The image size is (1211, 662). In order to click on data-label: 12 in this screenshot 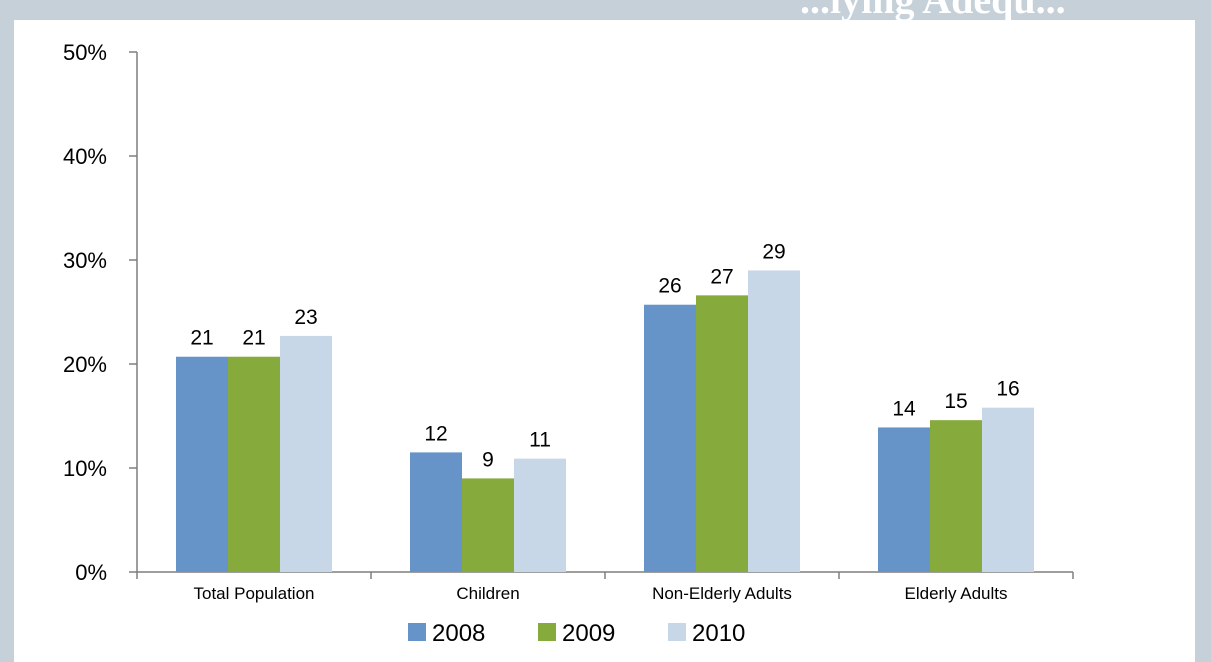, I will do `click(435, 433)`.